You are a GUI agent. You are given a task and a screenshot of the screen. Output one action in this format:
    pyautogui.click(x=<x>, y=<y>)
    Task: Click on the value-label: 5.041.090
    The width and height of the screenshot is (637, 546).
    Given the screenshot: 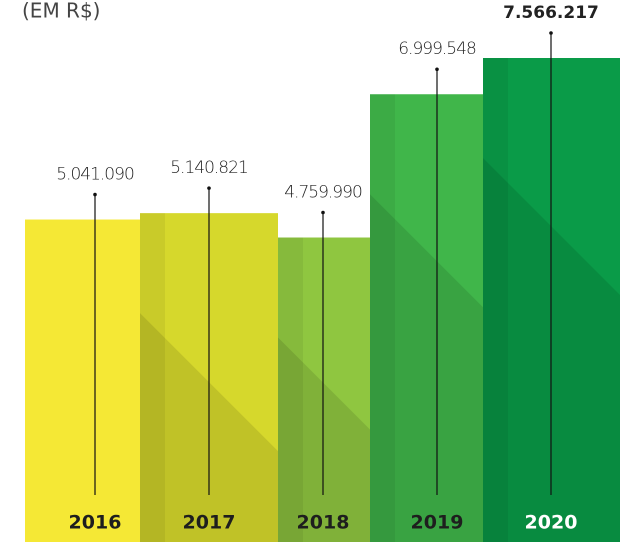 What is the action you would take?
    pyautogui.click(x=95, y=175)
    